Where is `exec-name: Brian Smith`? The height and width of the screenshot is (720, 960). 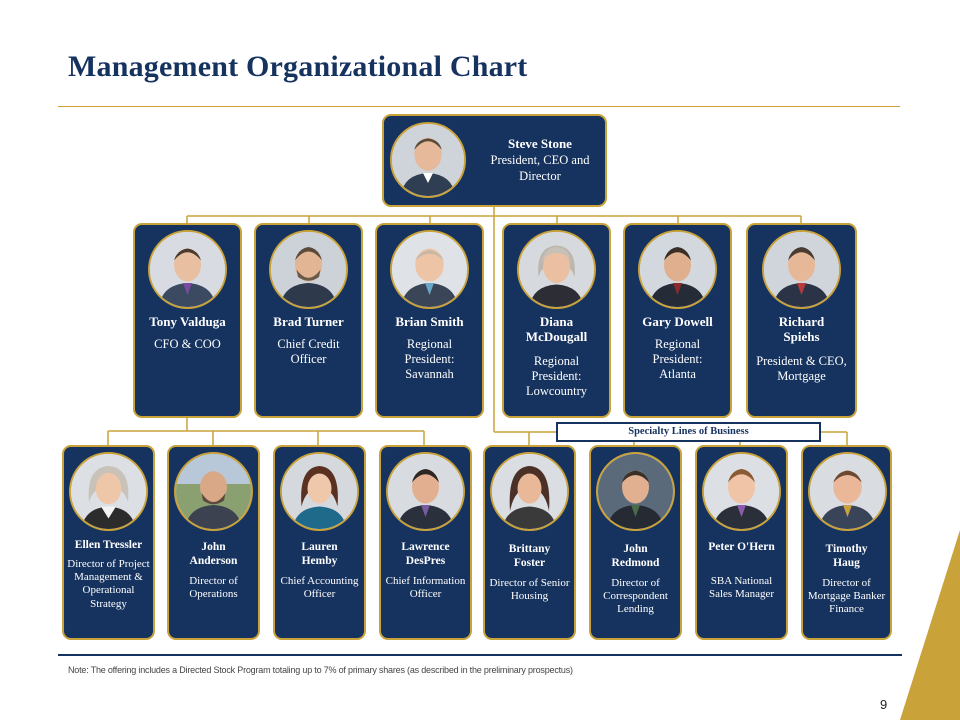 exec-name: Brian Smith is located at coordinates (429, 321).